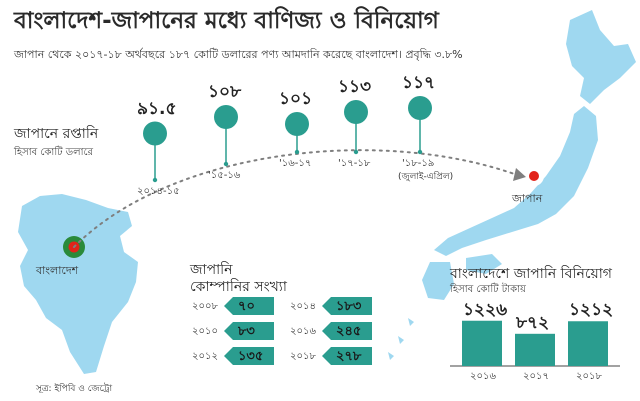 The height and width of the screenshot is (401, 640). What do you see at coordinates (205, 306) in the screenshot?
I see `company-year-label: ২০০৮` at bounding box center [205, 306].